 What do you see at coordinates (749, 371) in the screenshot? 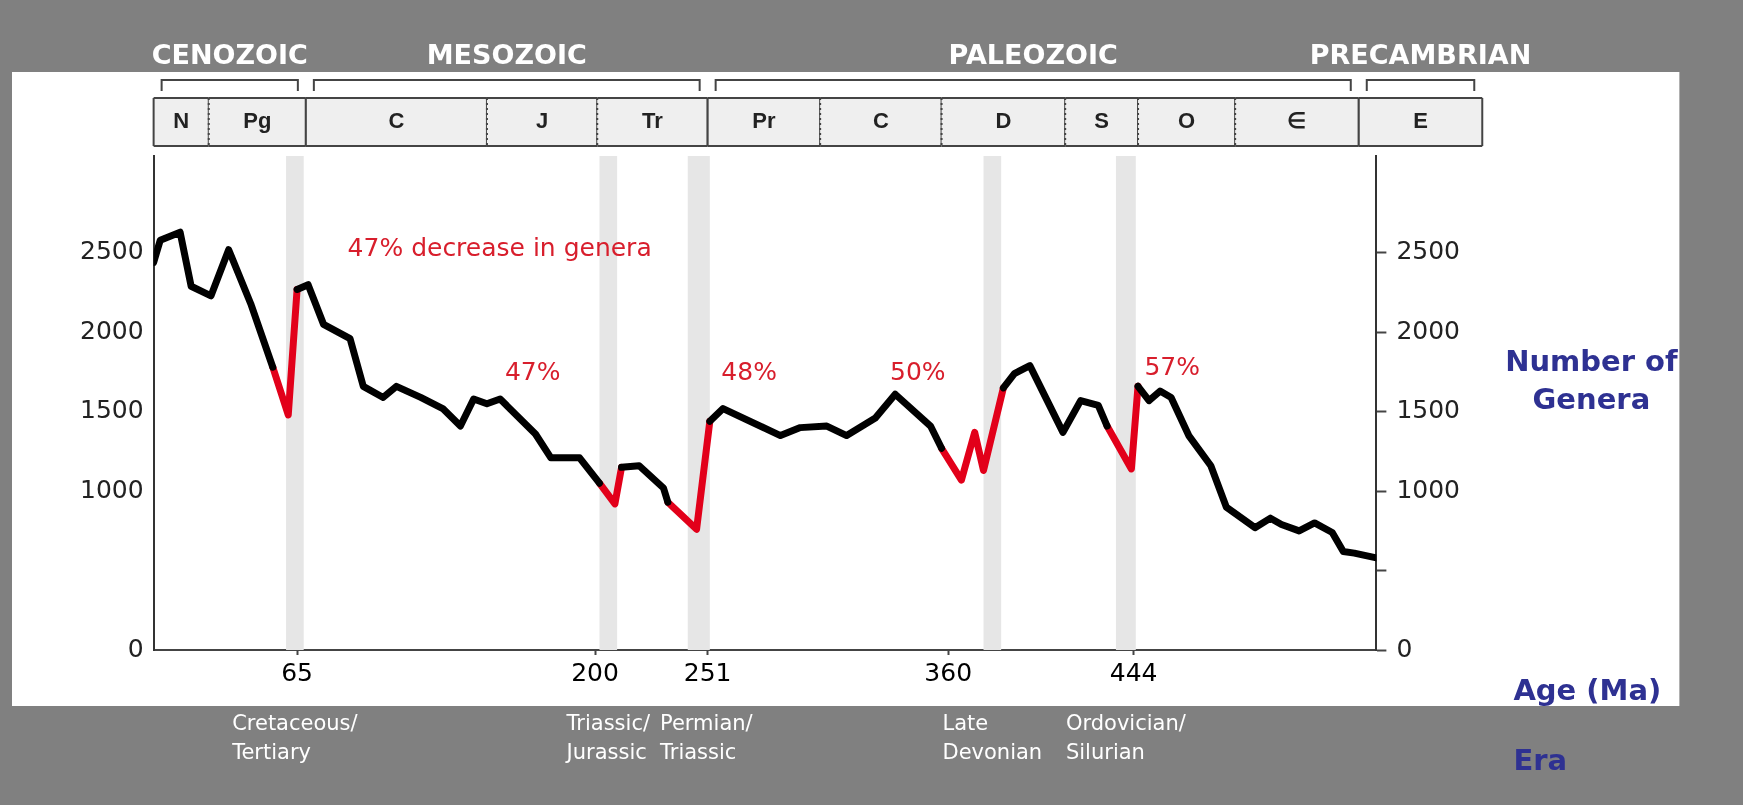
I see `annotation: 48%` at bounding box center [749, 371].